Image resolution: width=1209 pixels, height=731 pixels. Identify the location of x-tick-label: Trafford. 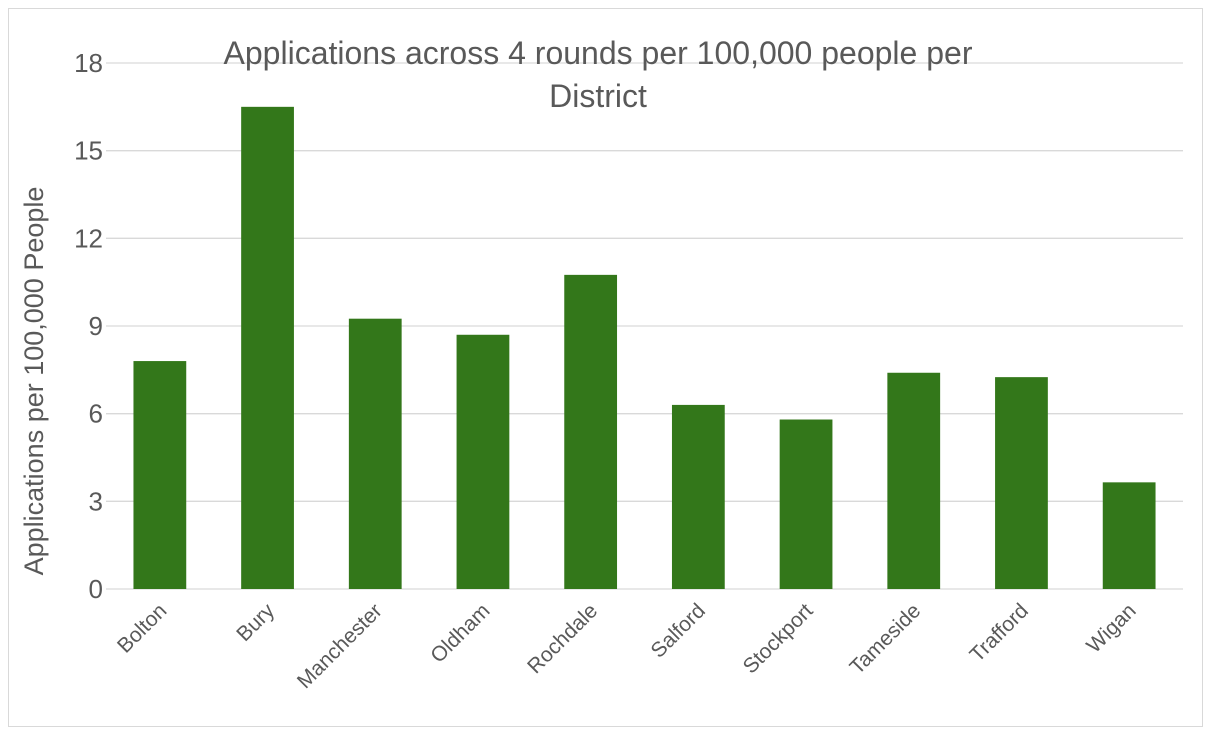
(999, 632).